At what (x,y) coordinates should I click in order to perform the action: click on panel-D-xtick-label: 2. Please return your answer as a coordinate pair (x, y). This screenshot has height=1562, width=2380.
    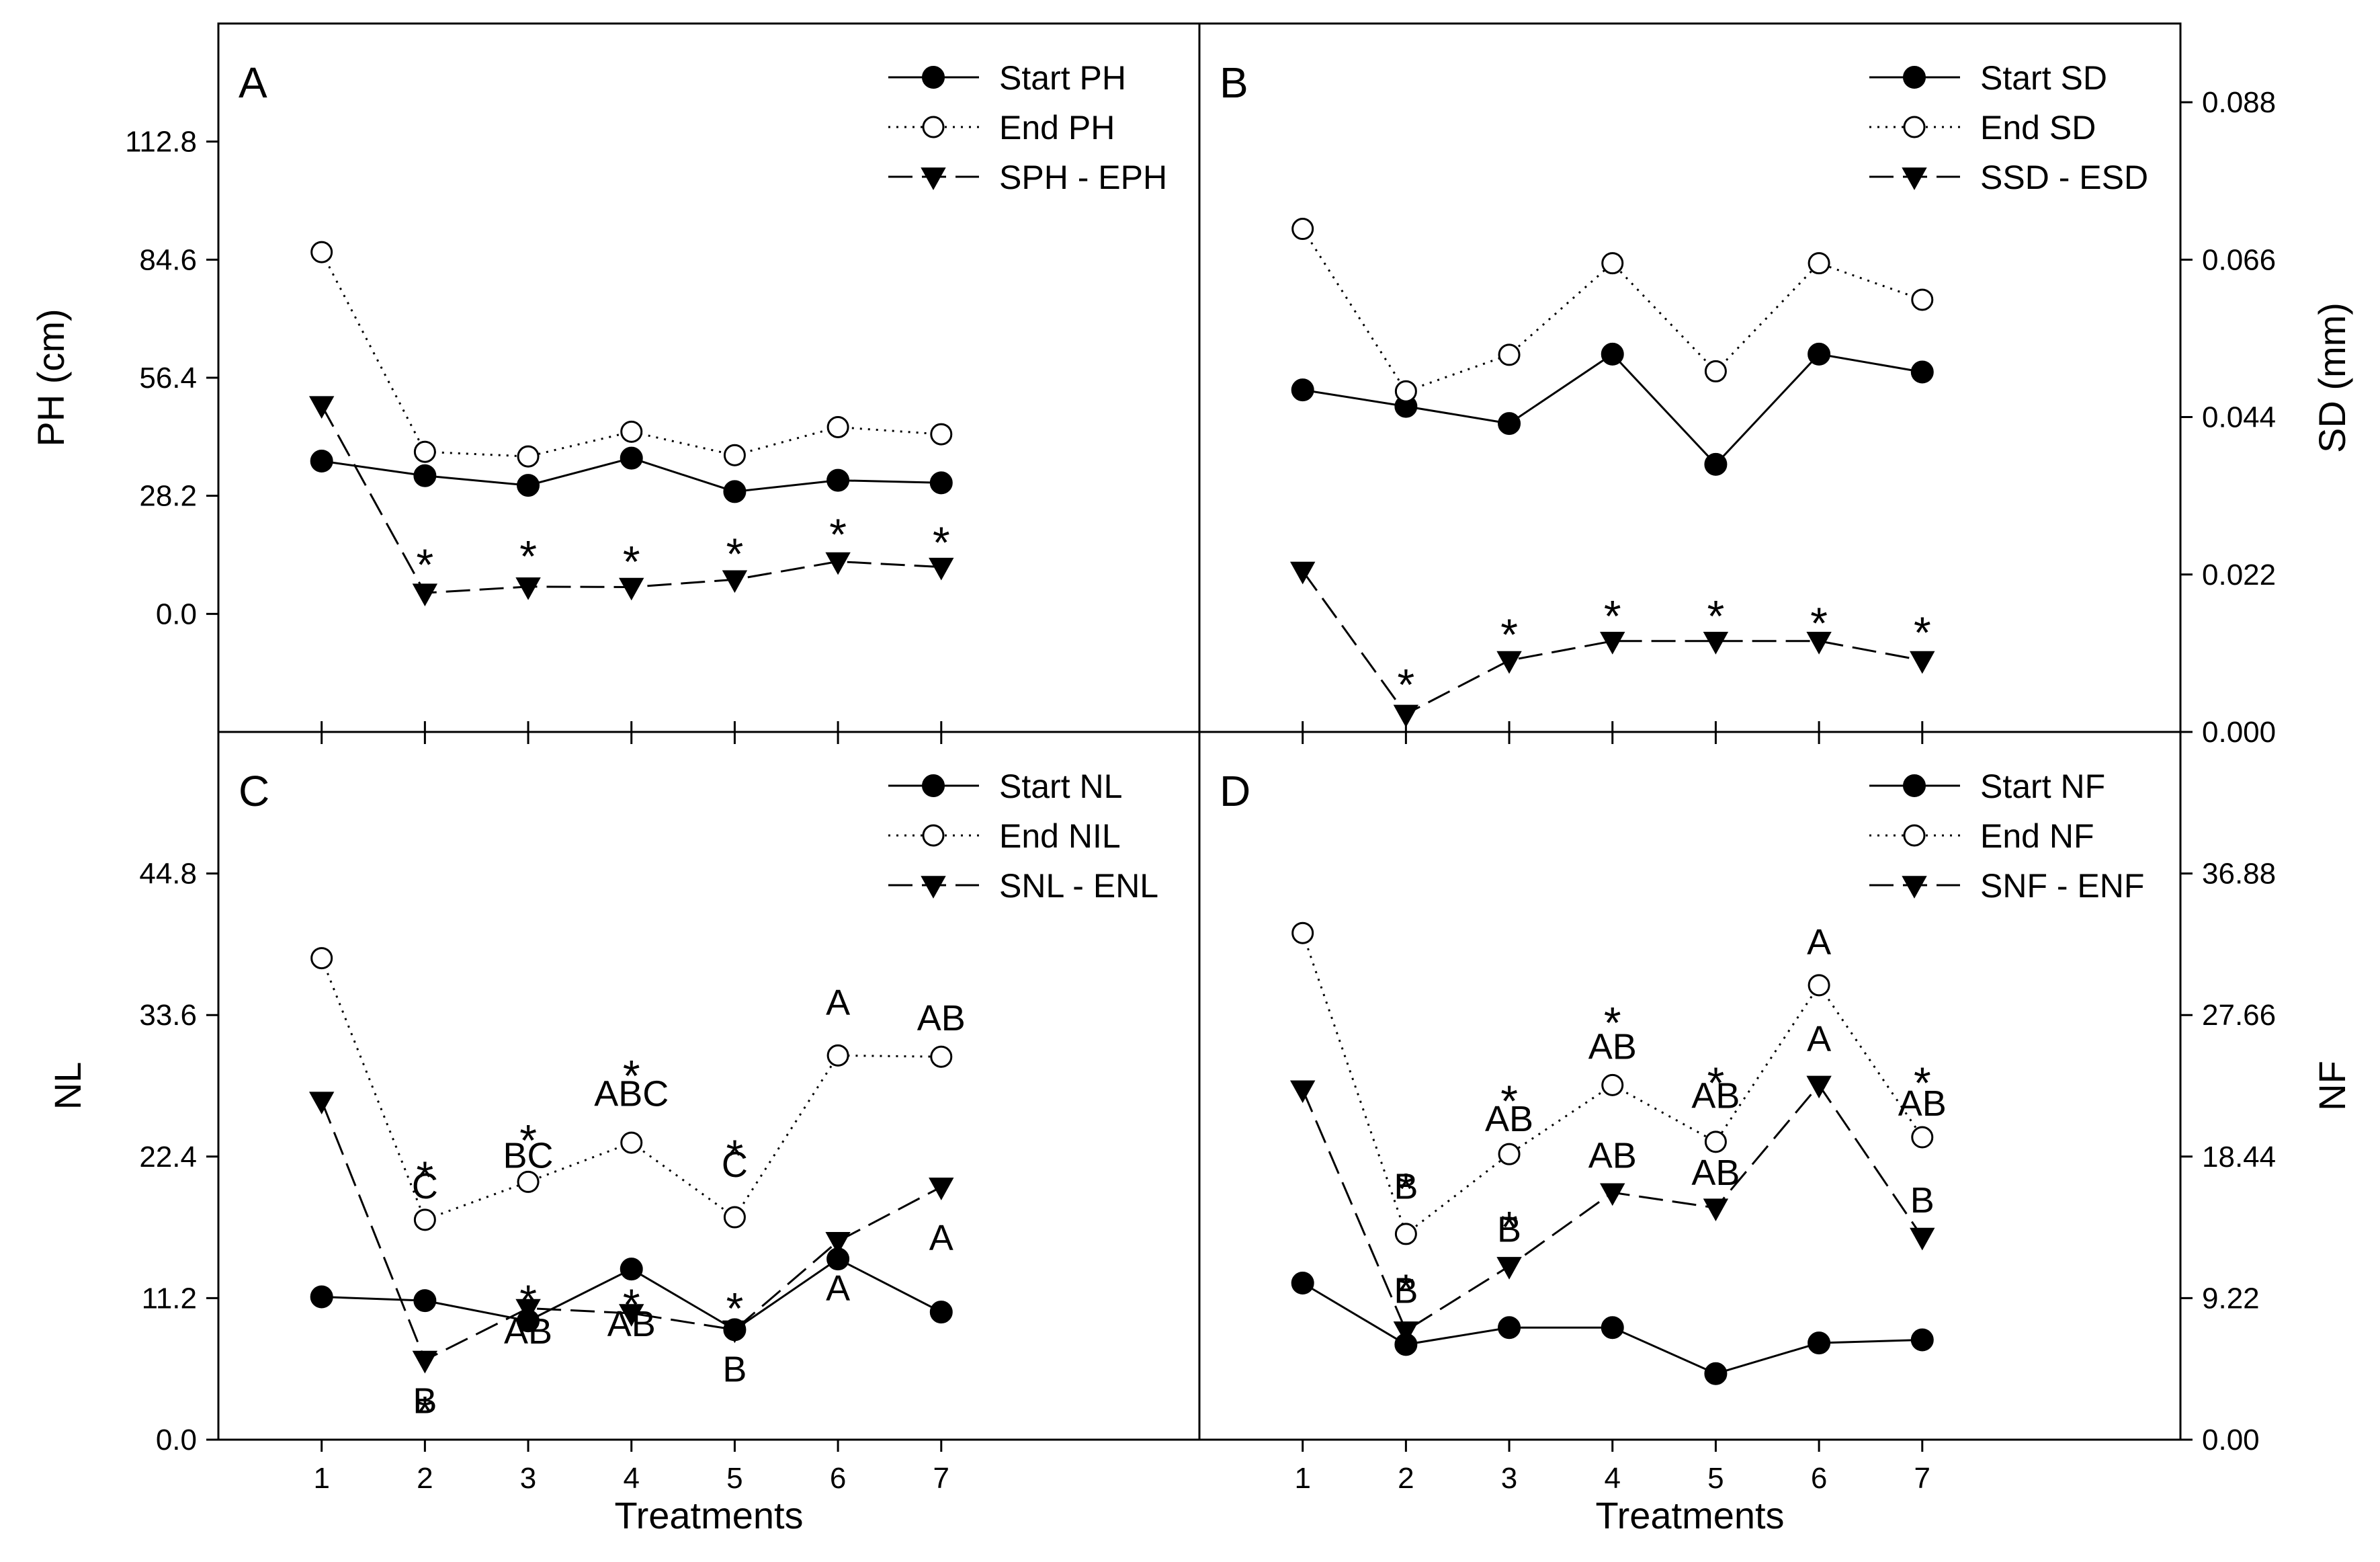
    Looking at the image, I should click on (1406, 1478).